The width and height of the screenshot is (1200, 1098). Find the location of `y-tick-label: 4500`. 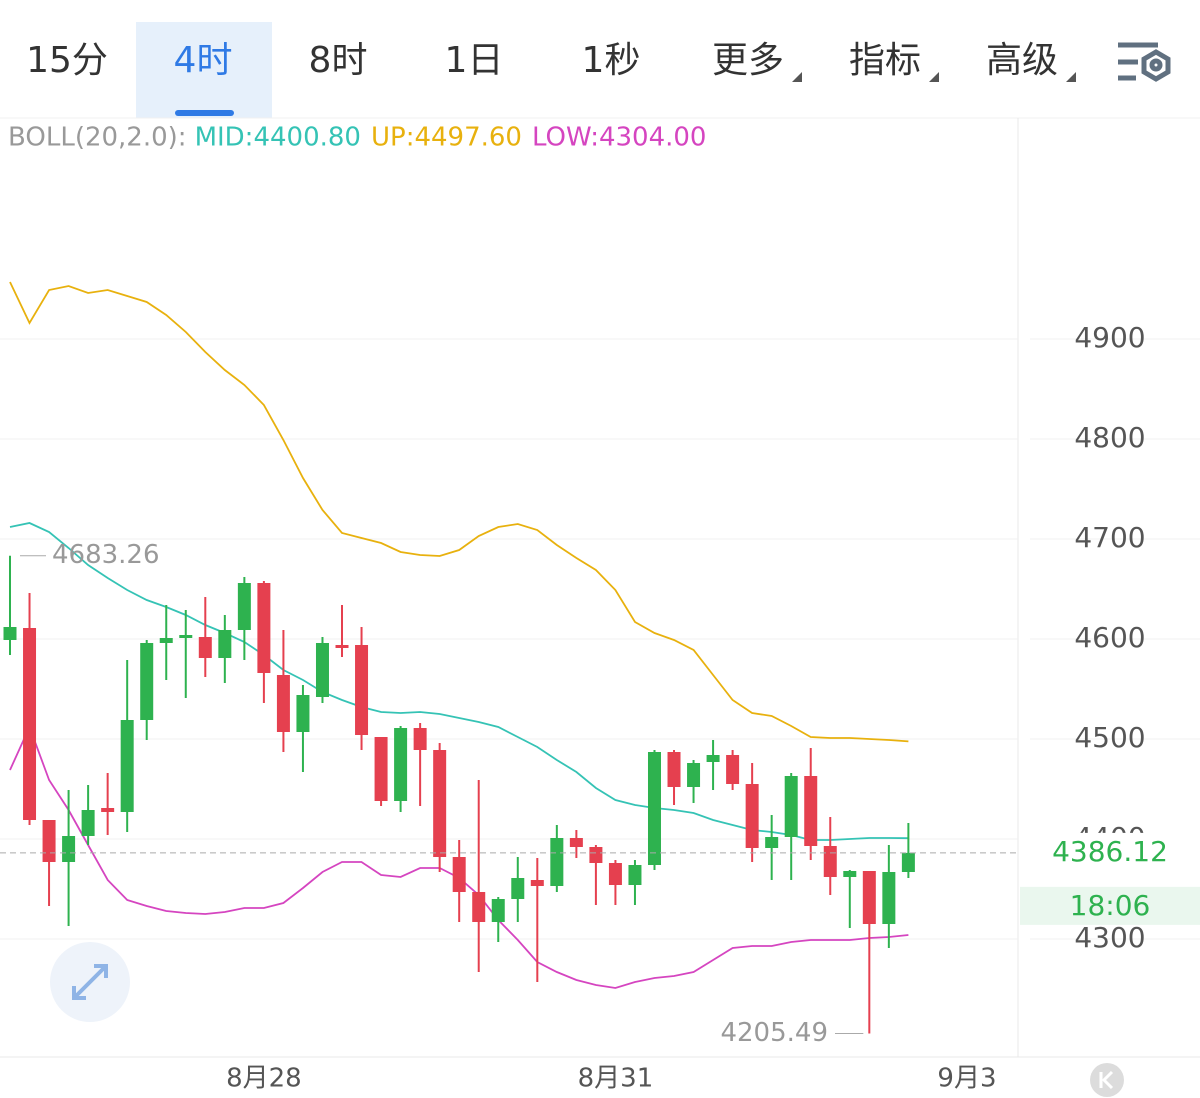

y-tick-label: 4500 is located at coordinates (1109, 737).